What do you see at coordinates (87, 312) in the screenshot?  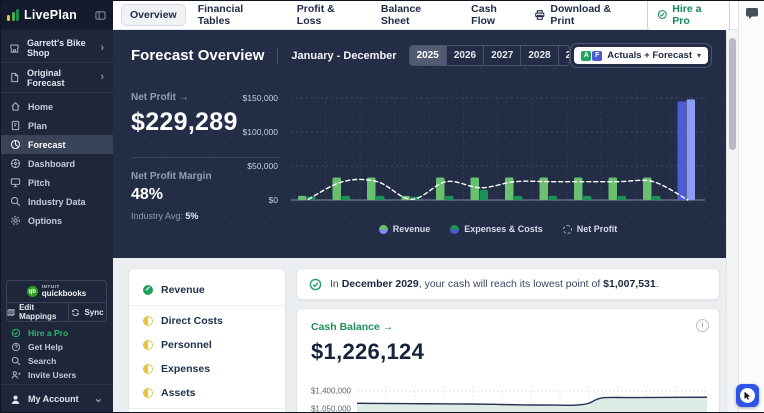 I see `sync-button: Sync` at bounding box center [87, 312].